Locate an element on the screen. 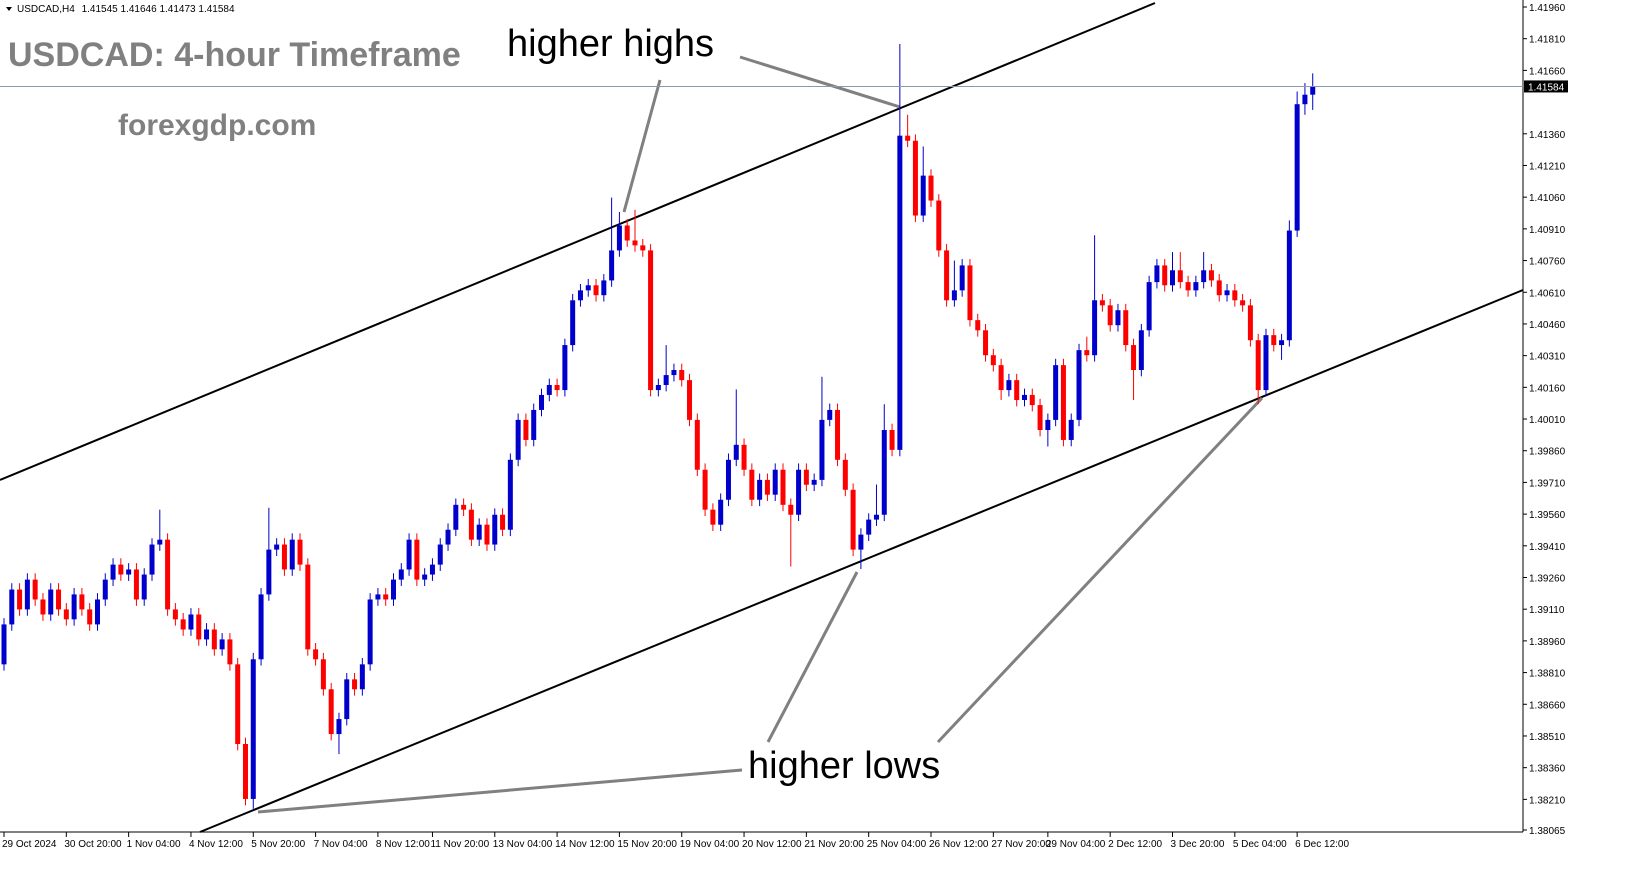 The height and width of the screenshot is (888, 1631). x-tick-label: 25 Nov 04:00 is located at coordinates (897, 844).